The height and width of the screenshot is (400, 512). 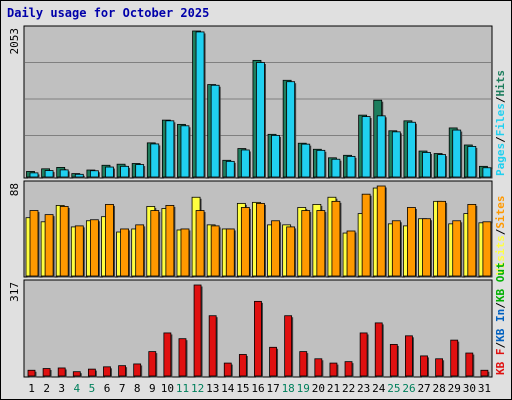 What do you see at coordinates (14, 41) in the screenshot?
I see `ymax-label-top: 2053` at bounding box center [14, 41].